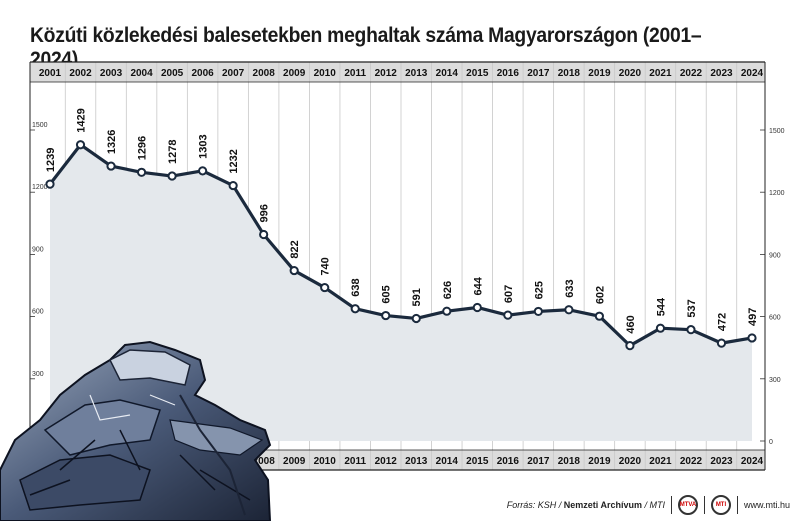  I want to click on xtick-label-top: 2020, so click(630, 73).